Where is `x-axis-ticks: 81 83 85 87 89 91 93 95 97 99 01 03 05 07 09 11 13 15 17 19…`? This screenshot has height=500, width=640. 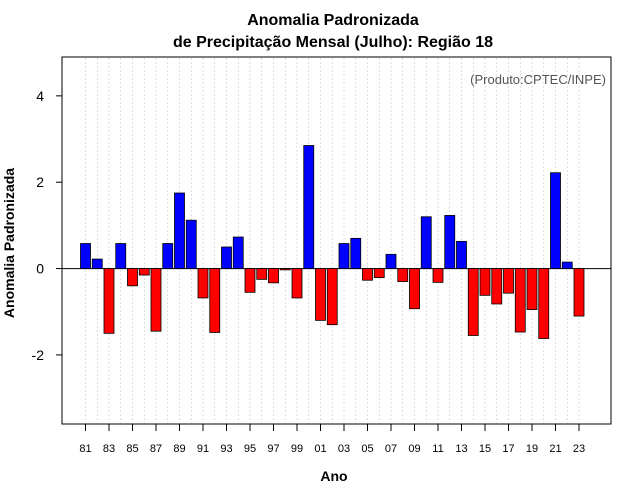 x-axis-ticks: 81 83 85 87 89 91 93 95 97 99 01 03 05 07 09 11 13 15 17 19… is located at coordinates (332, 439).